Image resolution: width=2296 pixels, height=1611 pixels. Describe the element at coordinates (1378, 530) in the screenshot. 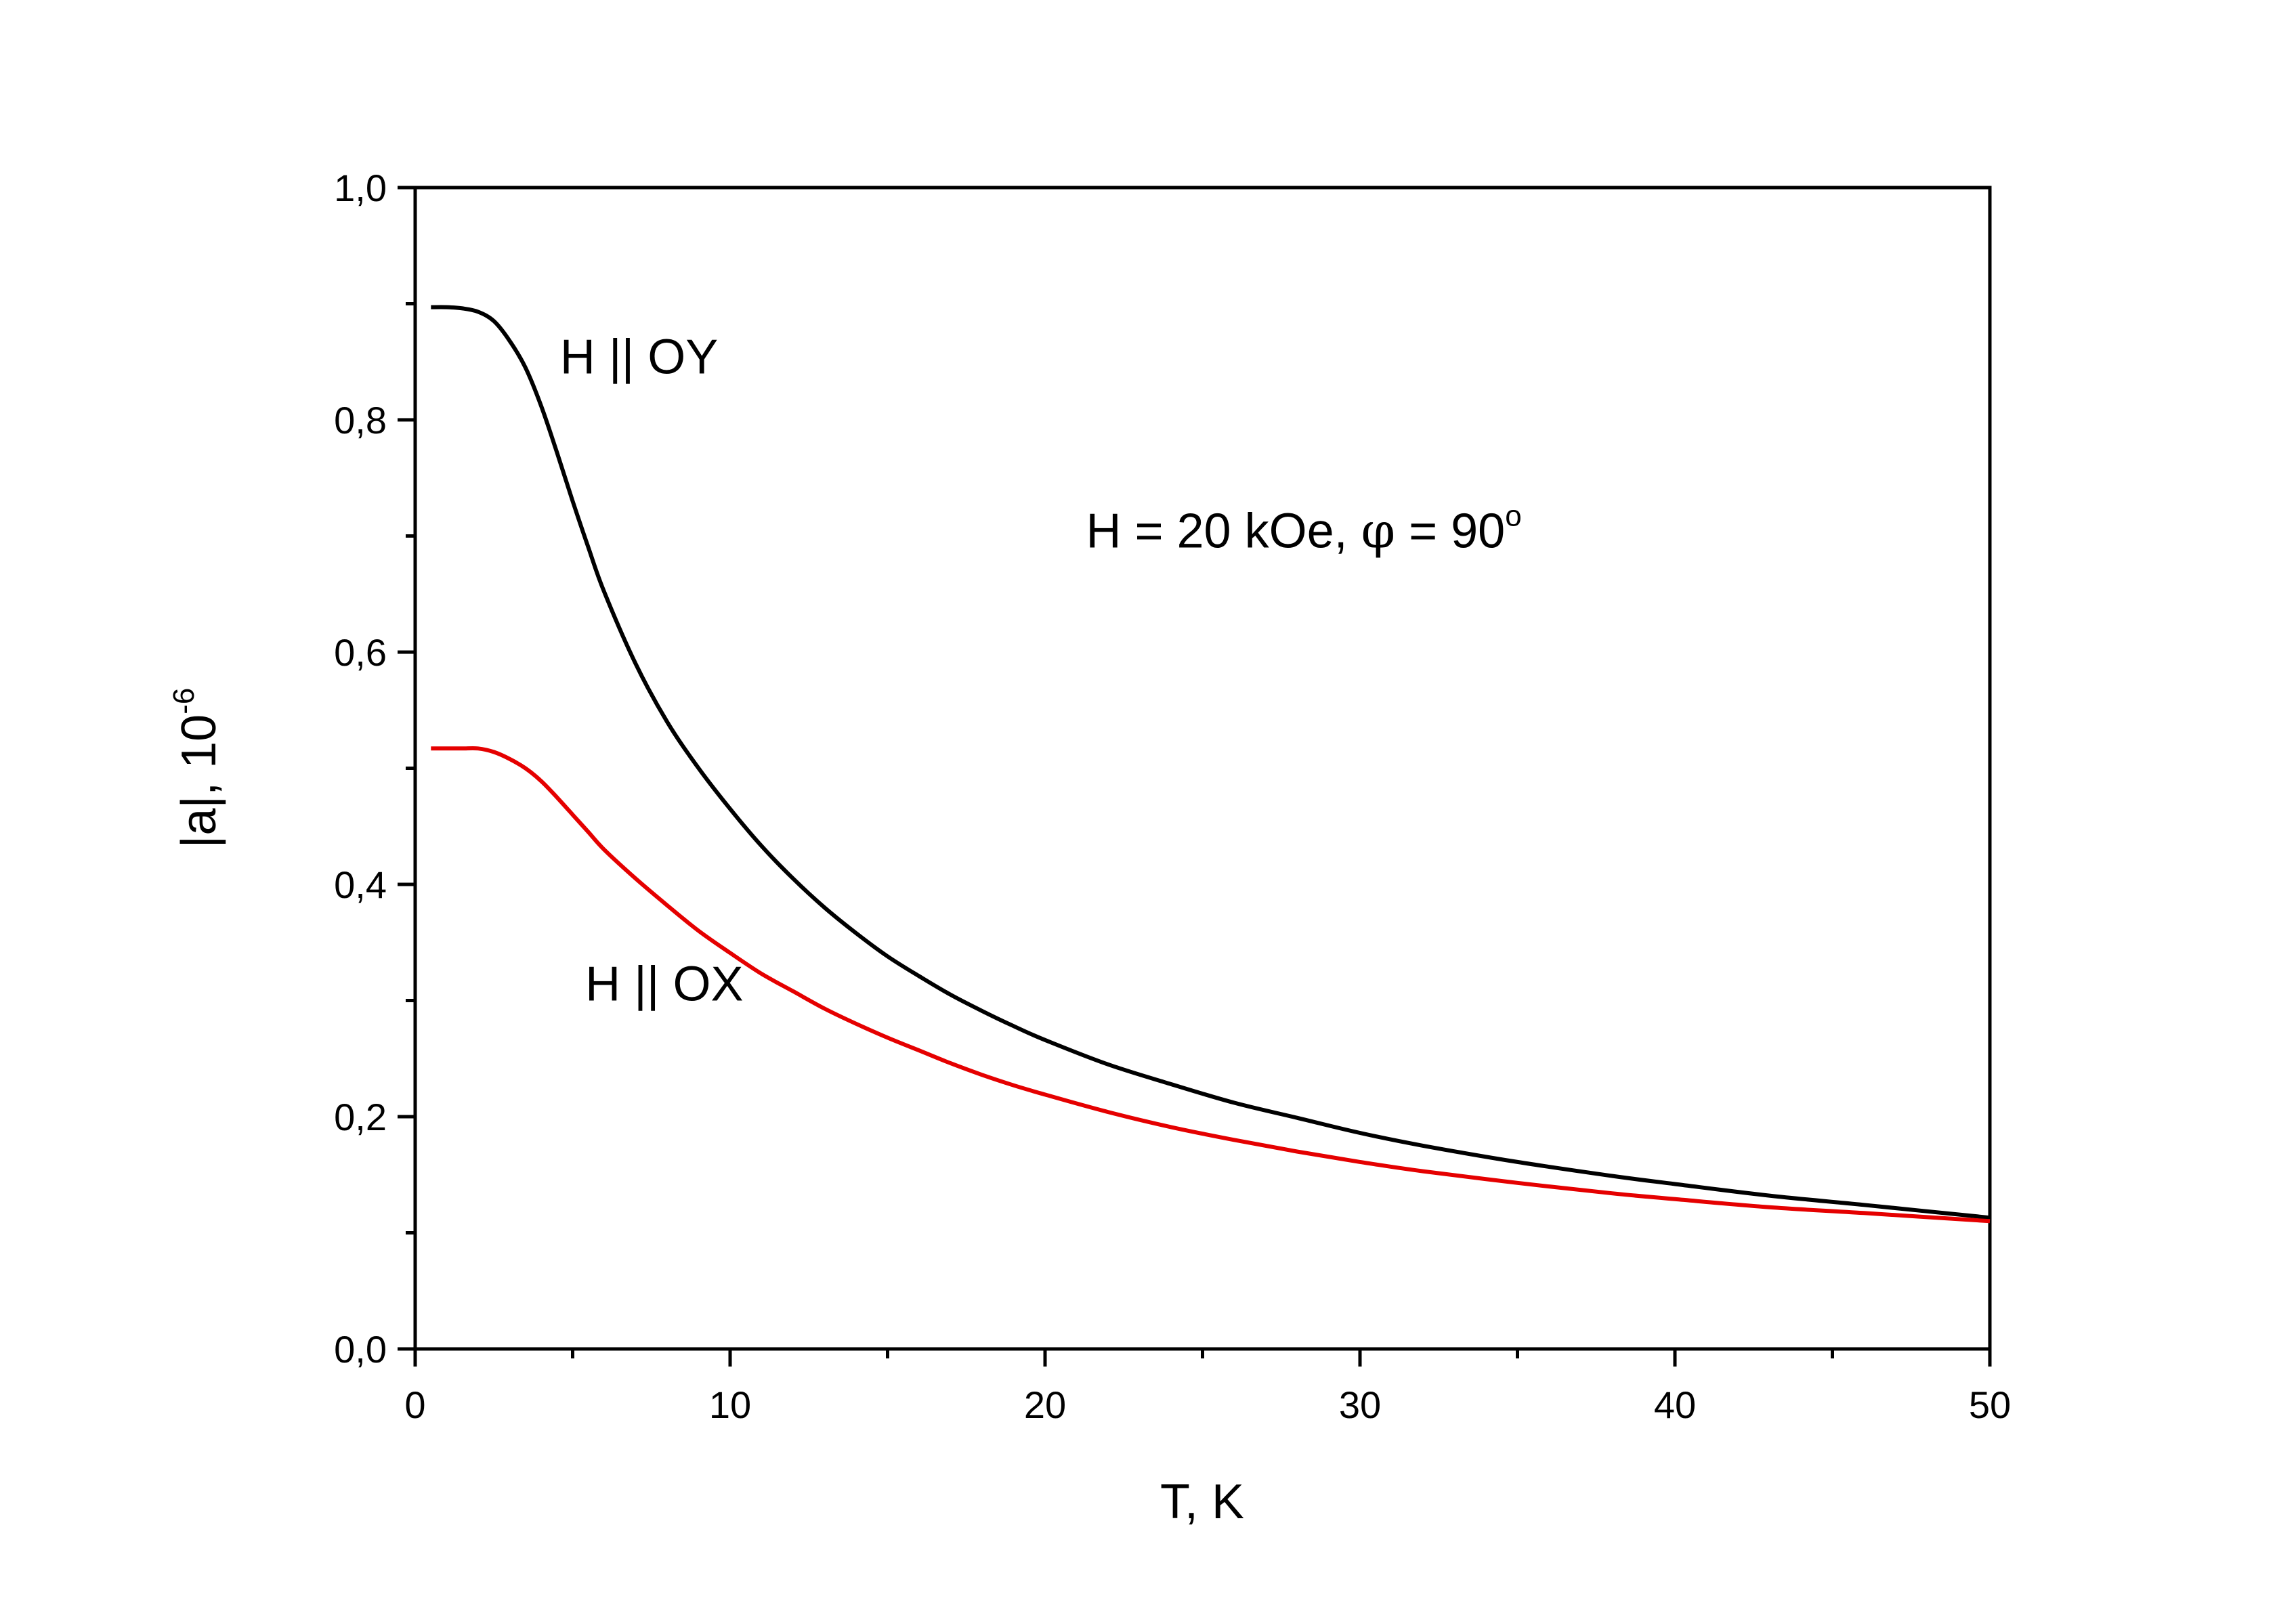

I see `annotation-phi-symbol: φ` at that location.